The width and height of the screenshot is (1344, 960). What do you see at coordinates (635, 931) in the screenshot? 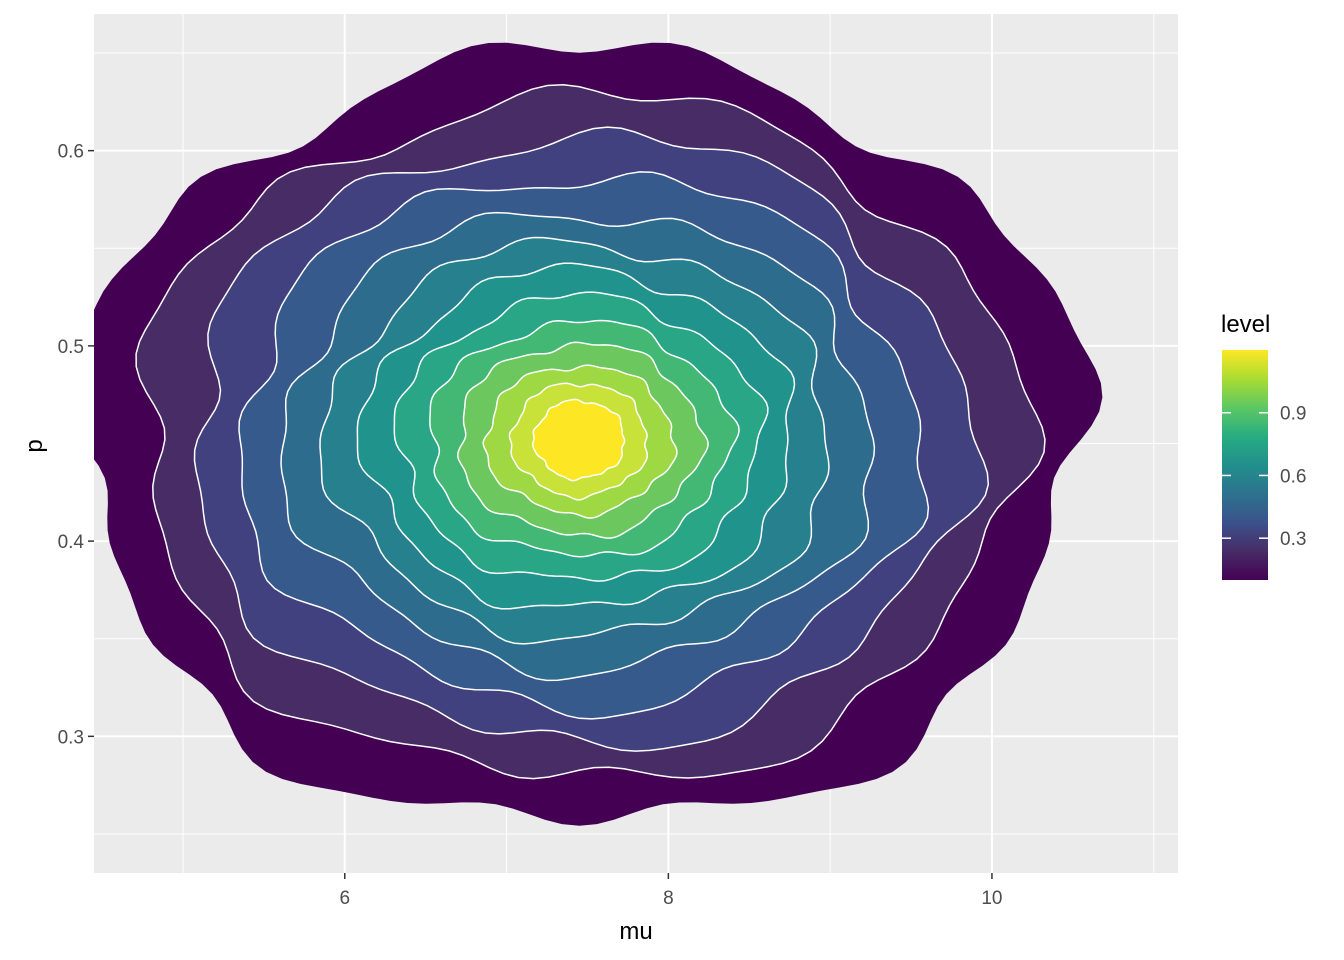
I see `x-axis-title: mu` at bounding box center [635, 931].